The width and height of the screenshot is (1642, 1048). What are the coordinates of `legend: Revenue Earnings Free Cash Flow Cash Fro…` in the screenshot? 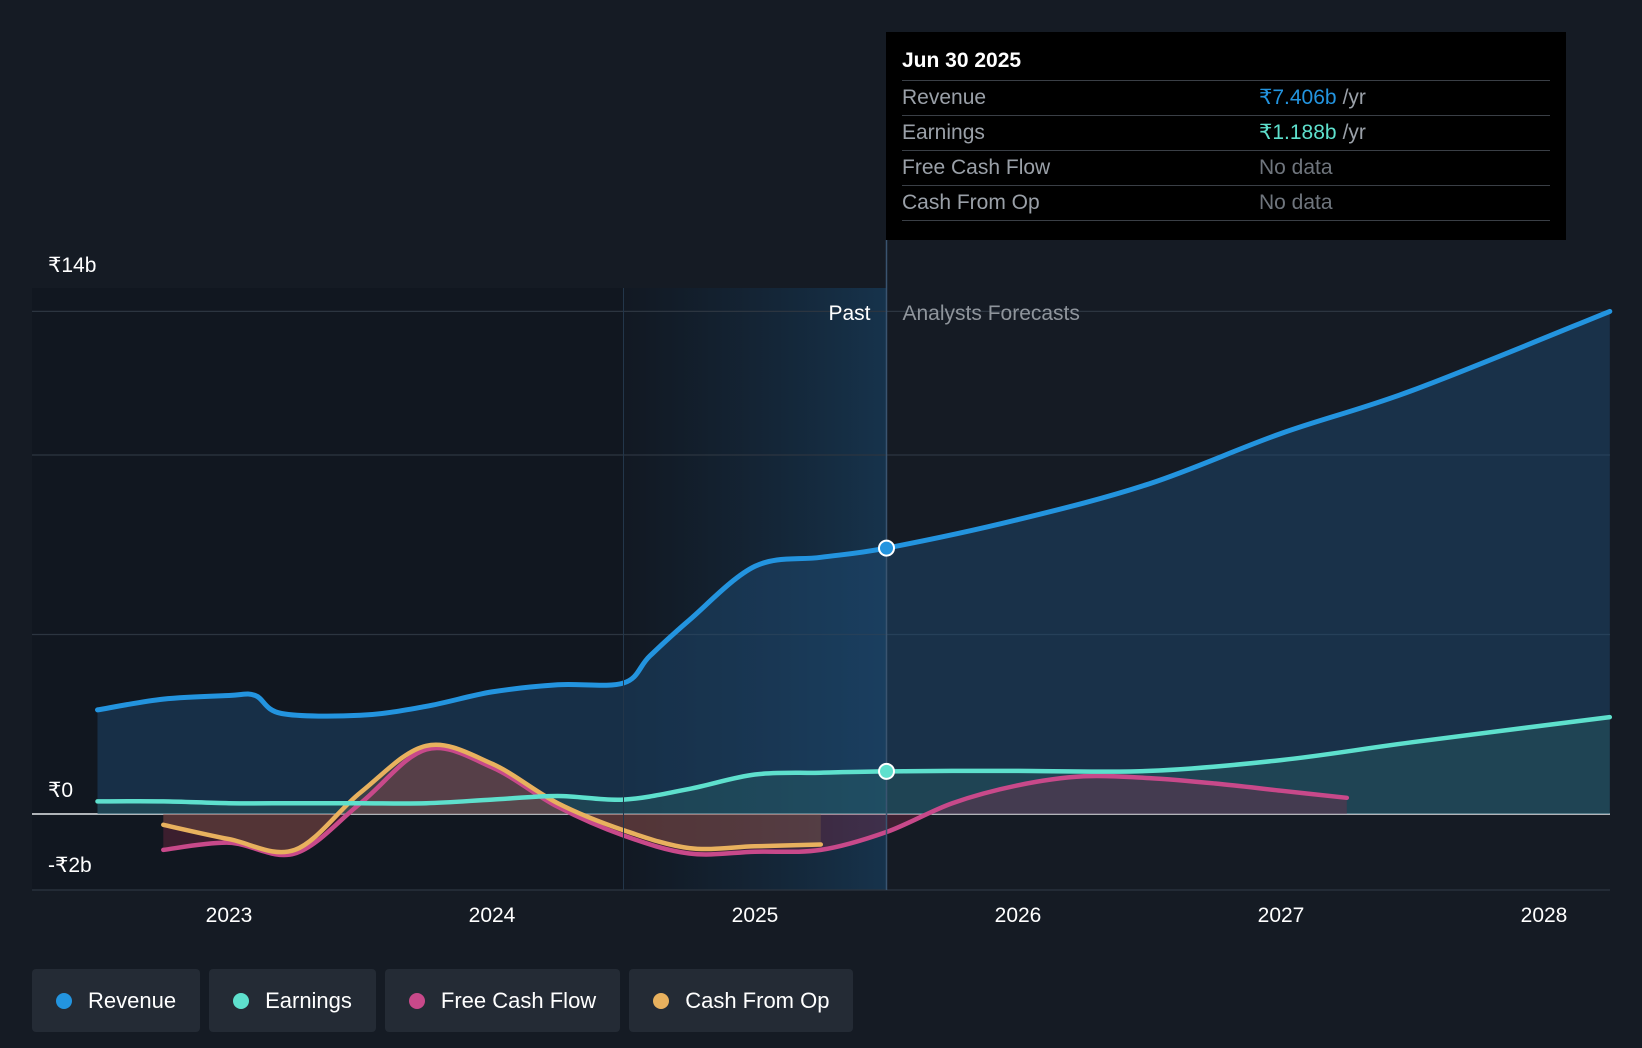 It's located at (443, 1000).